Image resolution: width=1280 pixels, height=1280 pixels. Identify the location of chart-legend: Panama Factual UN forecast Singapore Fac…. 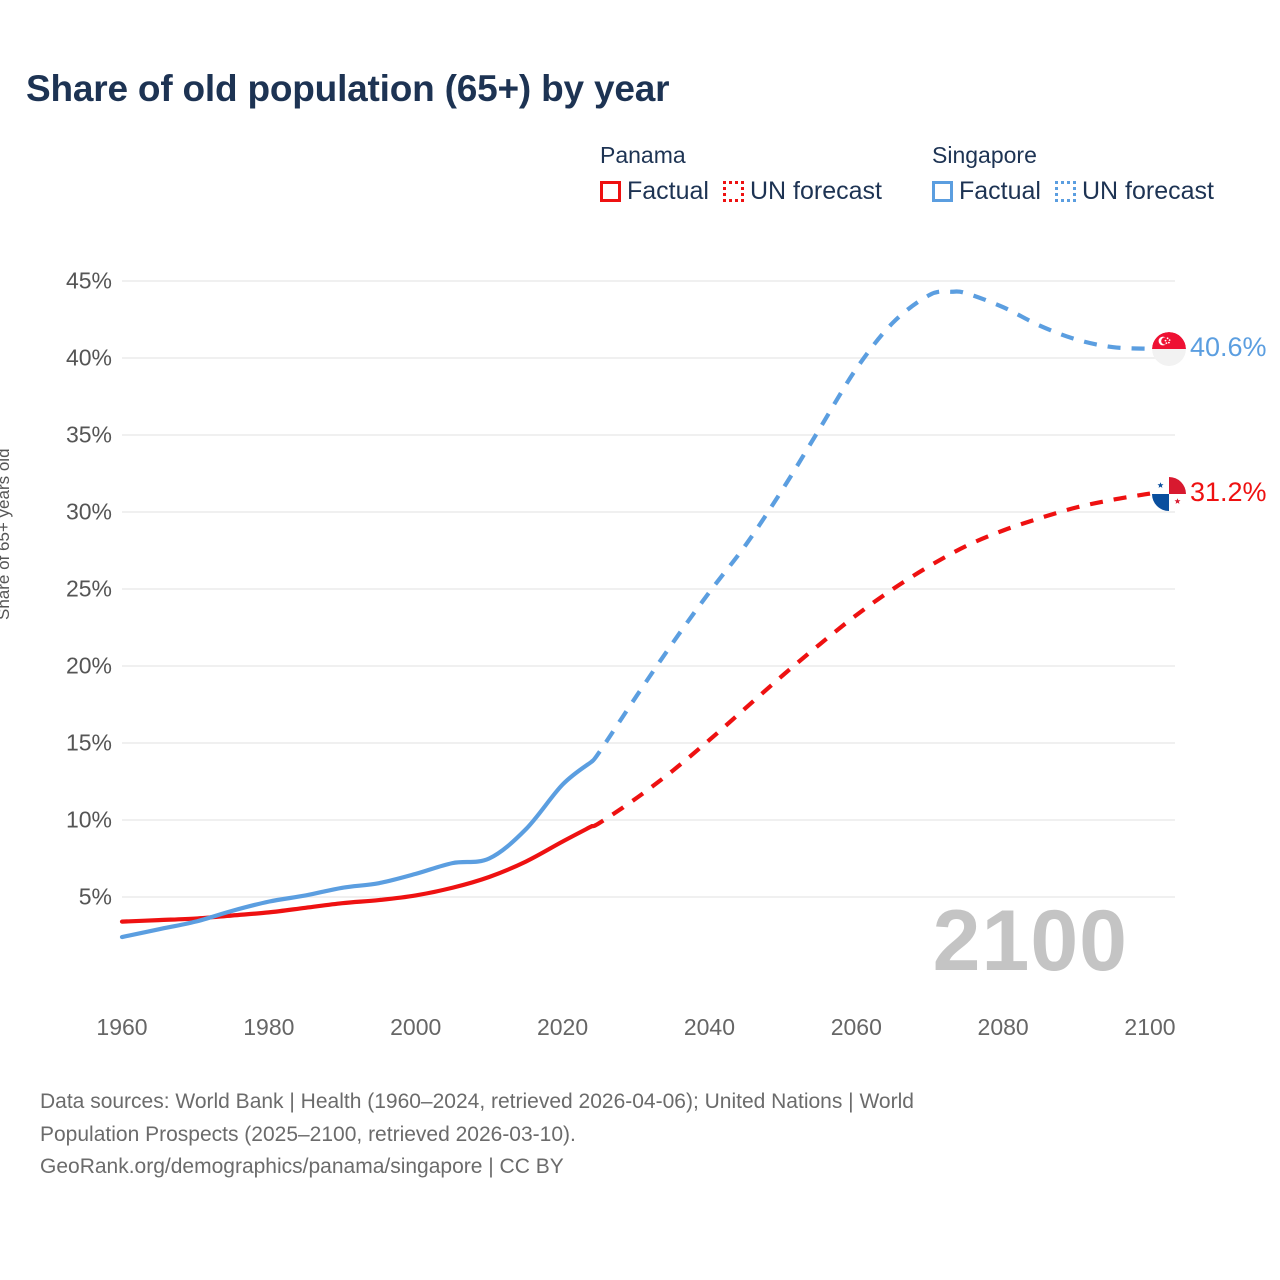
(930, 187).